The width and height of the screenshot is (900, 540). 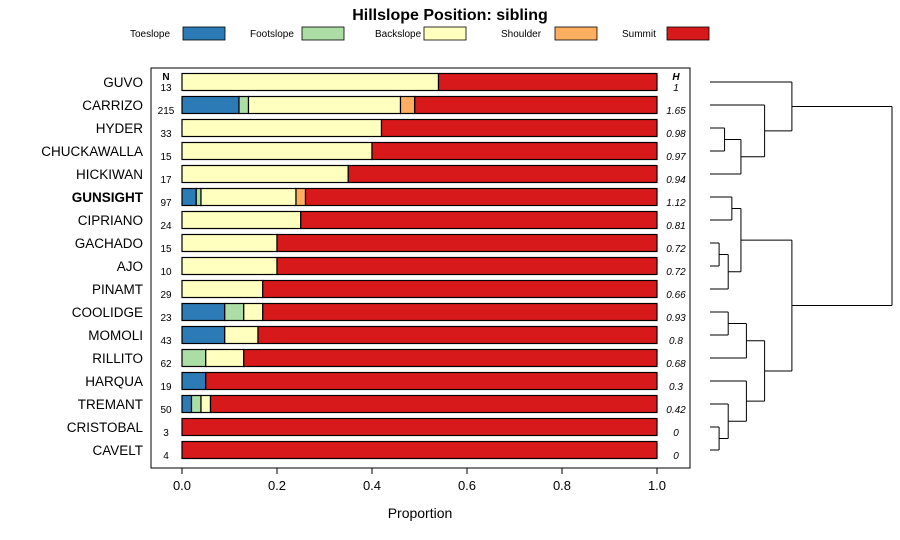 What do you see at coordinates (265, 174) in the screenshot?
I see `bar-segment-hickiwan-backslope` at bounding box center [265, 174].